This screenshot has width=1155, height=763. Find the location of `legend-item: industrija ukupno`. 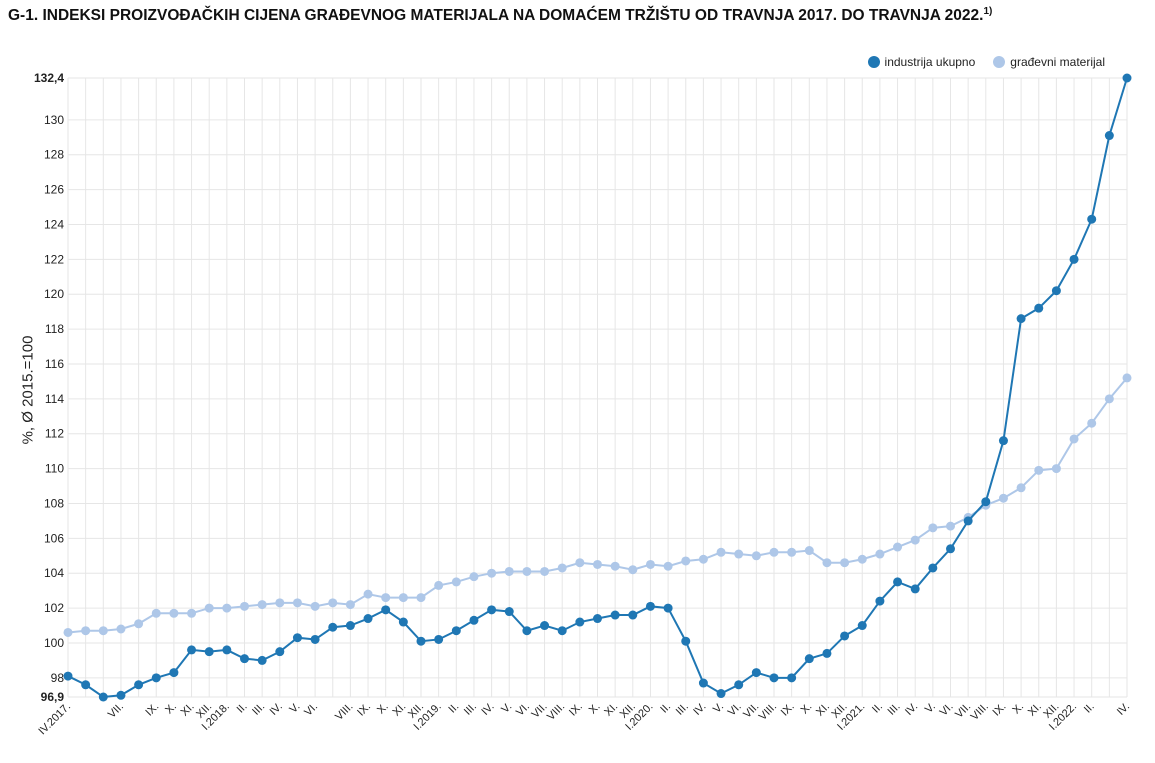

legend-item: industrija ukupno is located at coordinates (921, 62).